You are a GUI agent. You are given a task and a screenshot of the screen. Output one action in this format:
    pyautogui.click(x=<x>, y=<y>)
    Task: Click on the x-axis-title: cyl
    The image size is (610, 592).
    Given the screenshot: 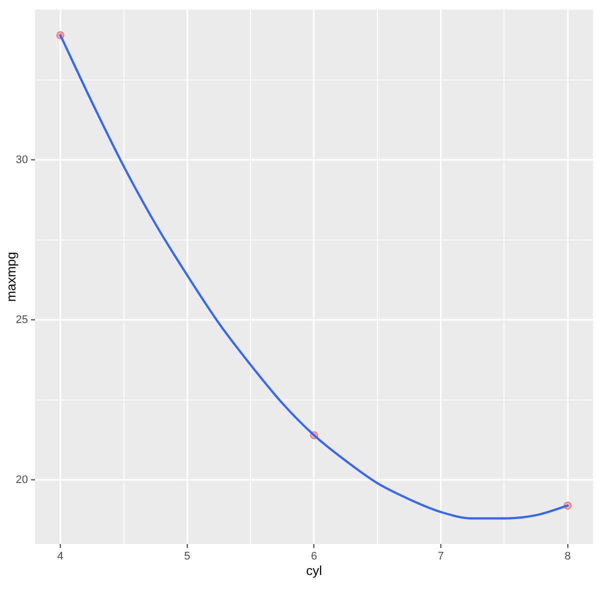 What is the action you would take?
    pyautogui.click(x=314, y=570)
    